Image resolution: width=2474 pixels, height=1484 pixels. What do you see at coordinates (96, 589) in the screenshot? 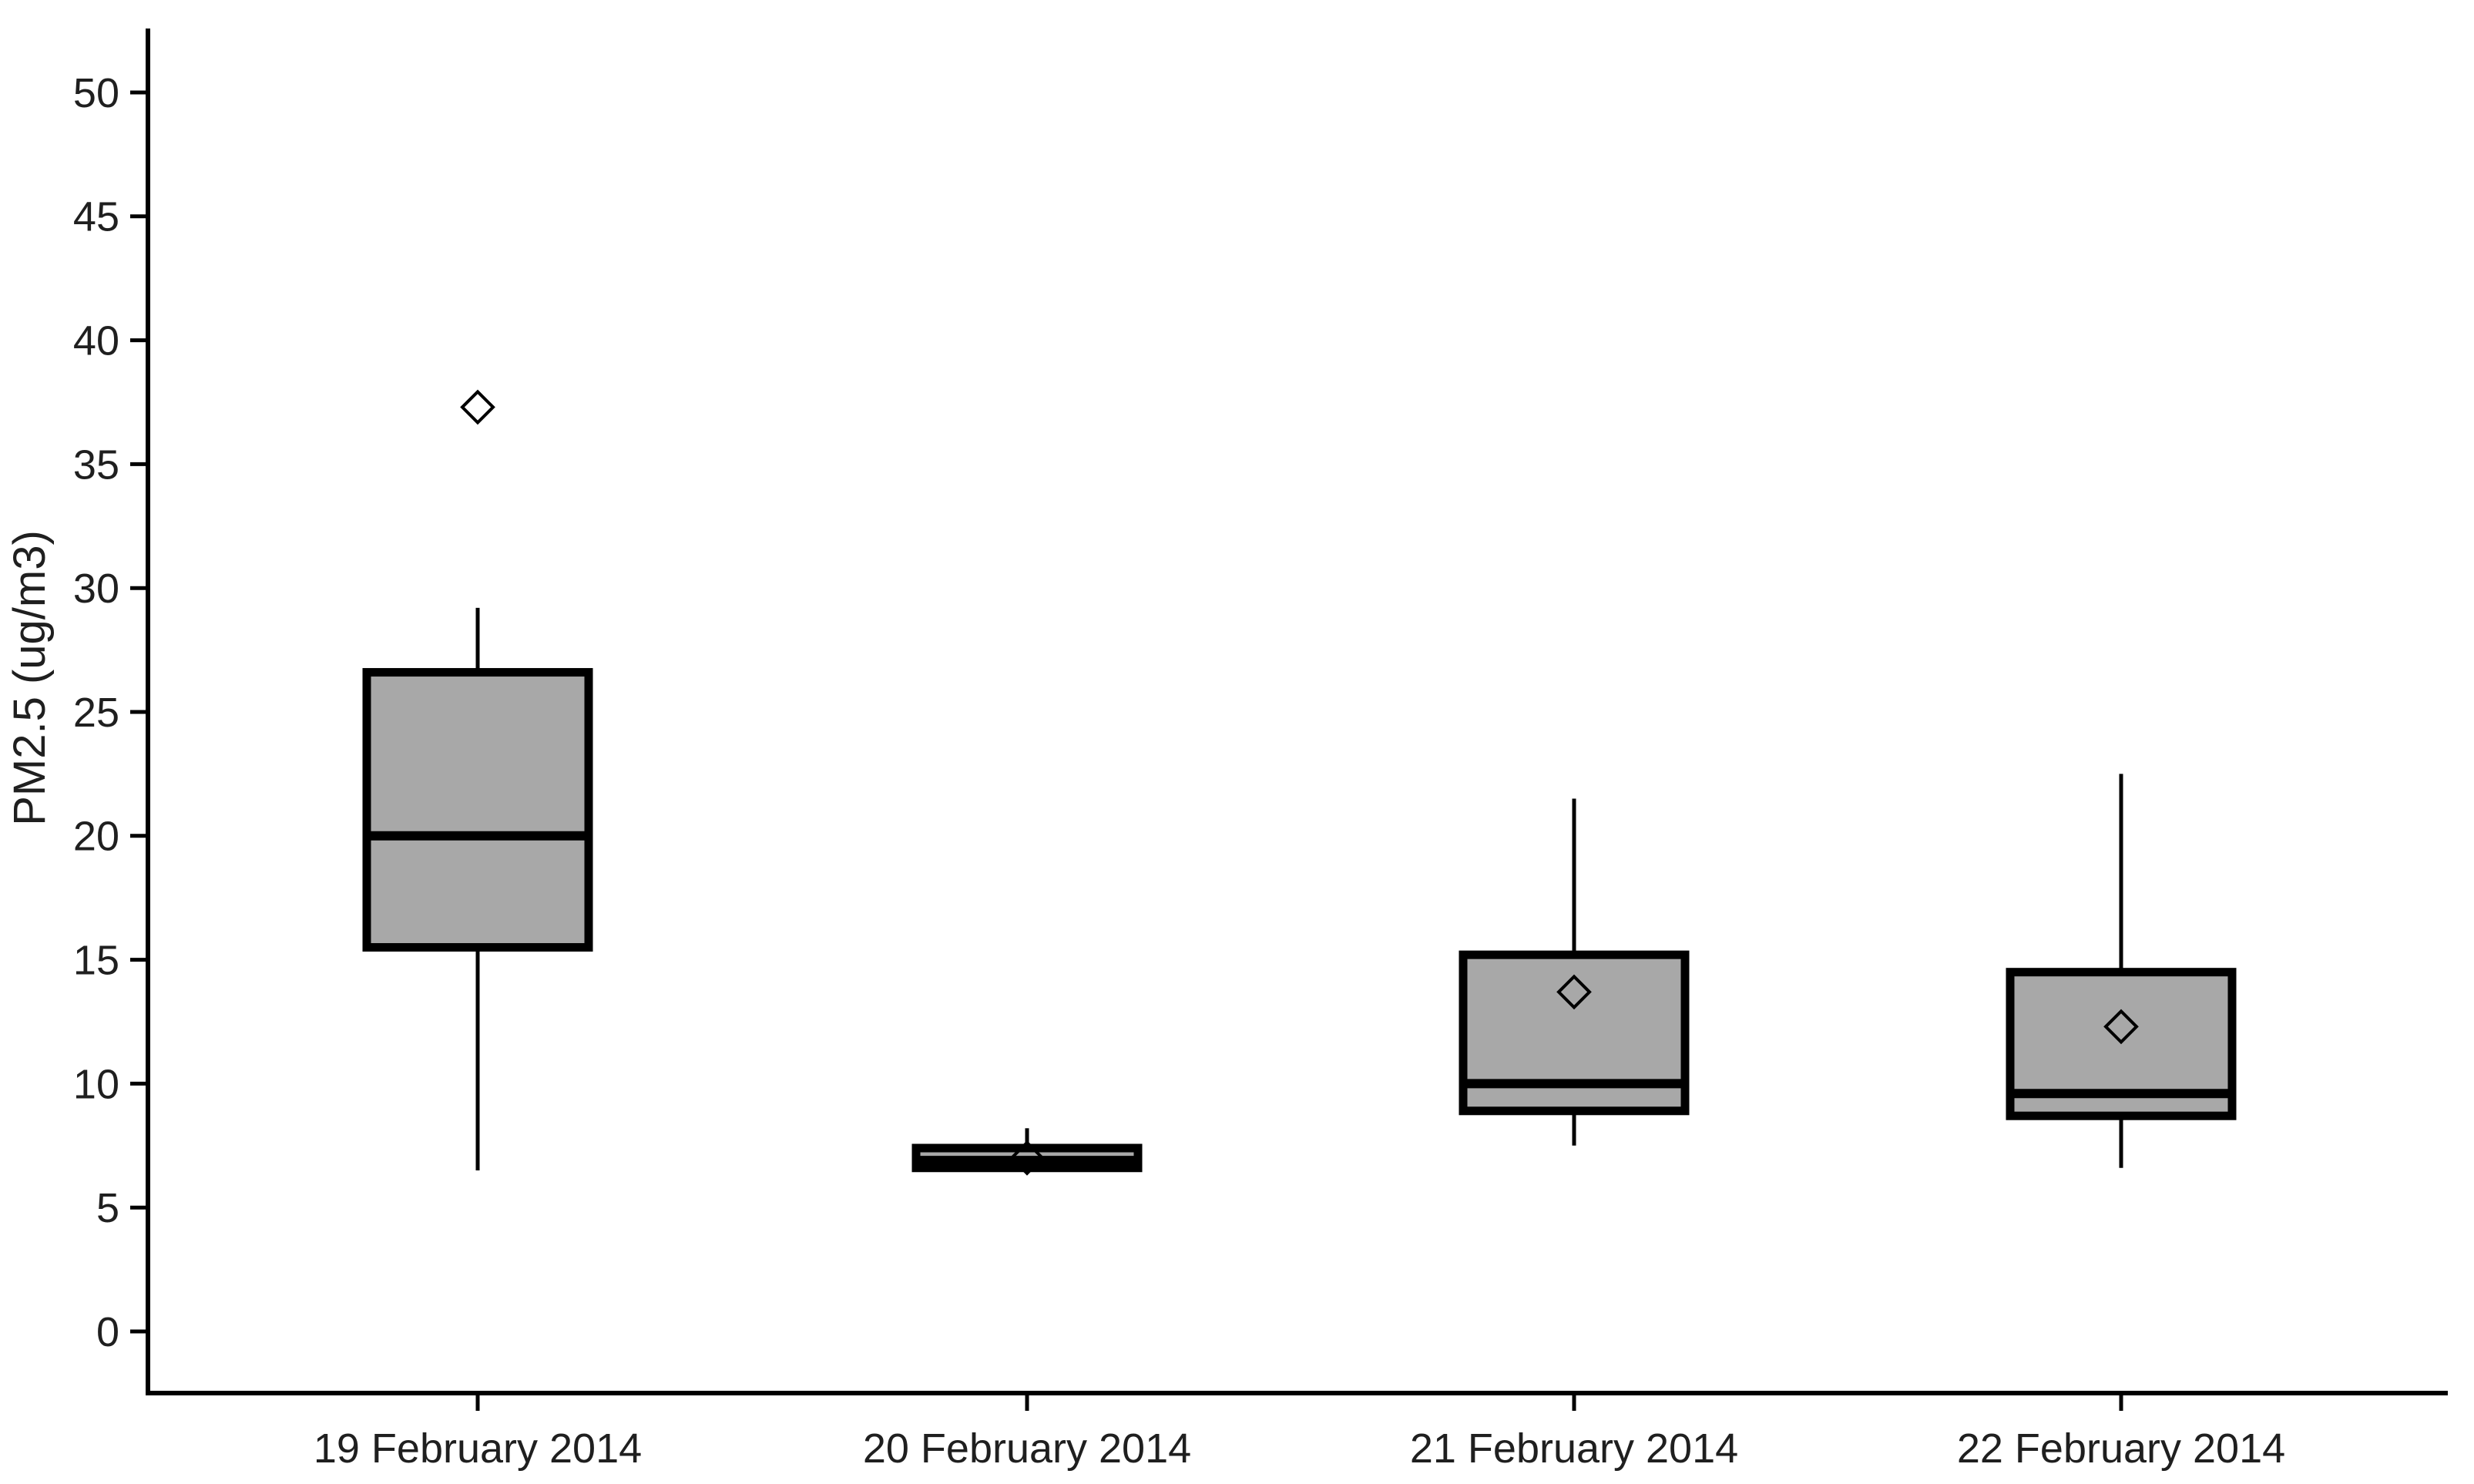
I see `y-tick-label-30: 30` at bounding box center [96, 589].